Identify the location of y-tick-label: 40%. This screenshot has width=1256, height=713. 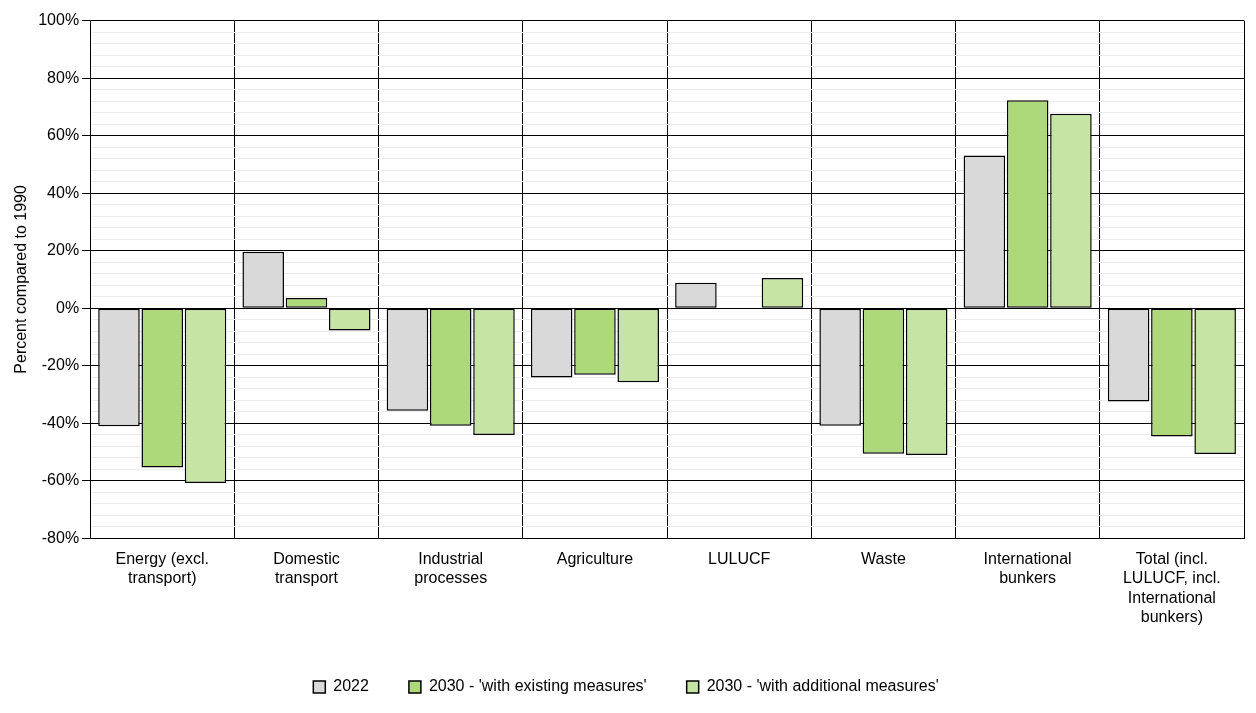
(63, 192).